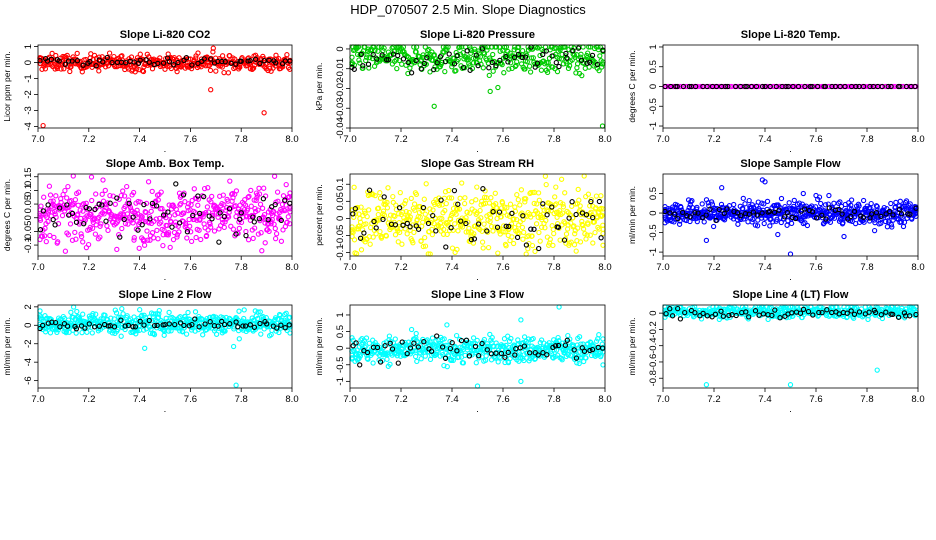  What do you see at coordinates (241, 139) in the screenshot?
I see `x-tick-label: 7.8` at bounding box center [241, 139].